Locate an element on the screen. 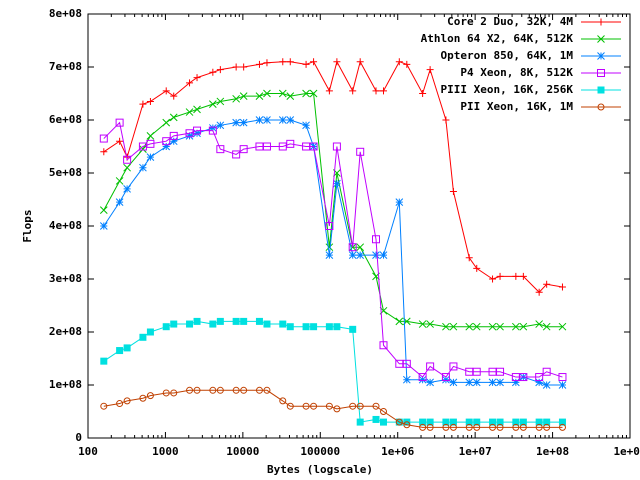 This screenshot has height=480, width=640. legend-label: PII Xeon, 16K, 1M is located at coordinates (516, 106).